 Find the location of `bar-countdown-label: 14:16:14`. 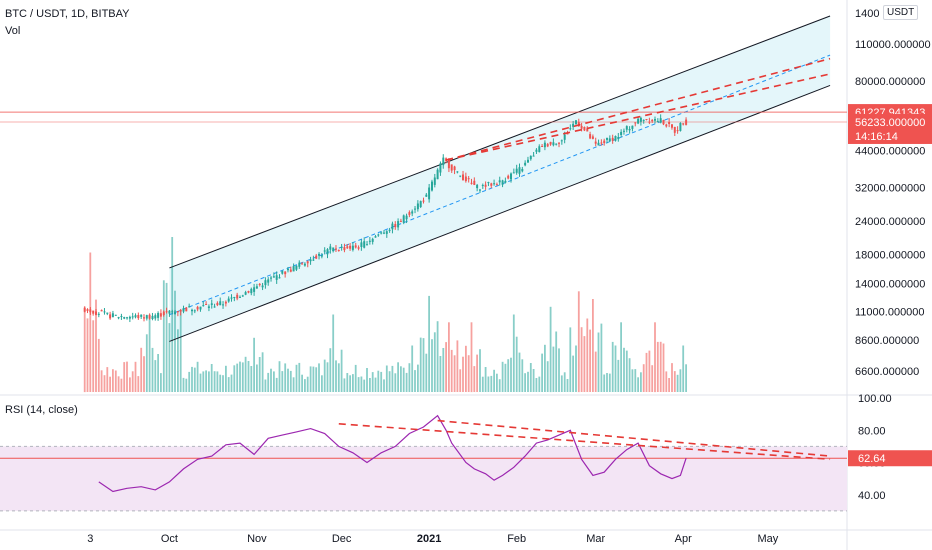

bar-countdown-label: 14:16:14 is located at coordinates (876, 137).